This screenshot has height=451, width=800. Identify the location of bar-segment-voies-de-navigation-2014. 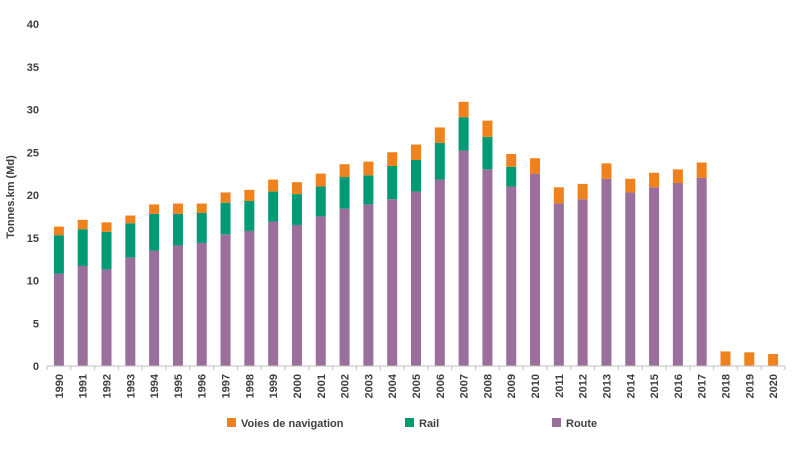
(630, 185).